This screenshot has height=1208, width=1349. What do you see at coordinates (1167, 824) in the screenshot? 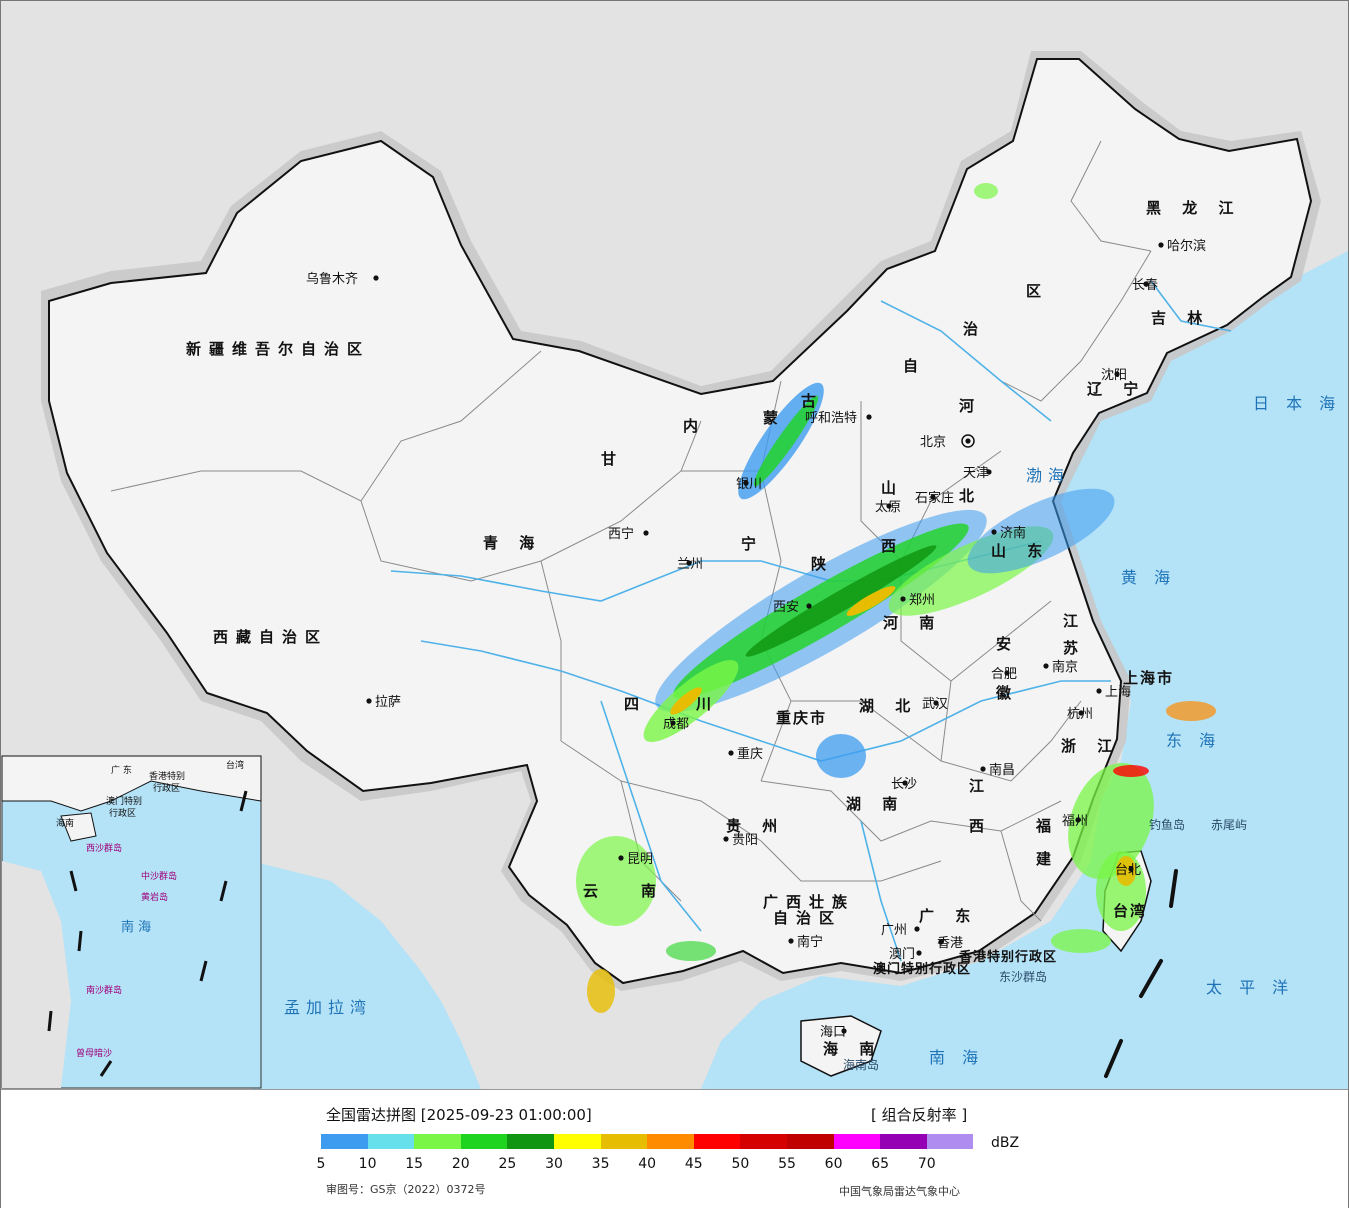
I see `island-label-diaoyudao: 钓鱼岛` at bounding box center [1167, 824].